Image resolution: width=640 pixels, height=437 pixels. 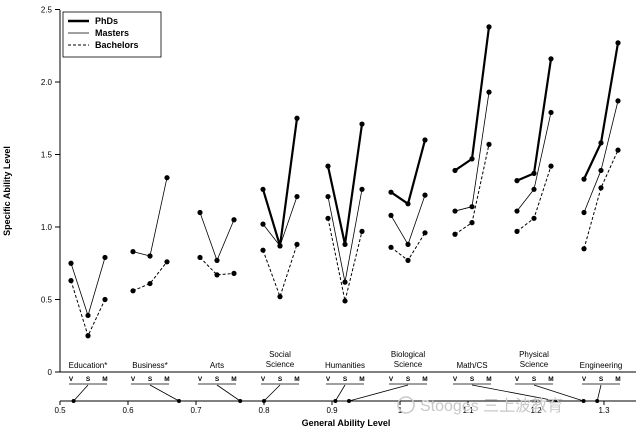 I want to click on group-label: Engineering, so click(x=601, y=365).